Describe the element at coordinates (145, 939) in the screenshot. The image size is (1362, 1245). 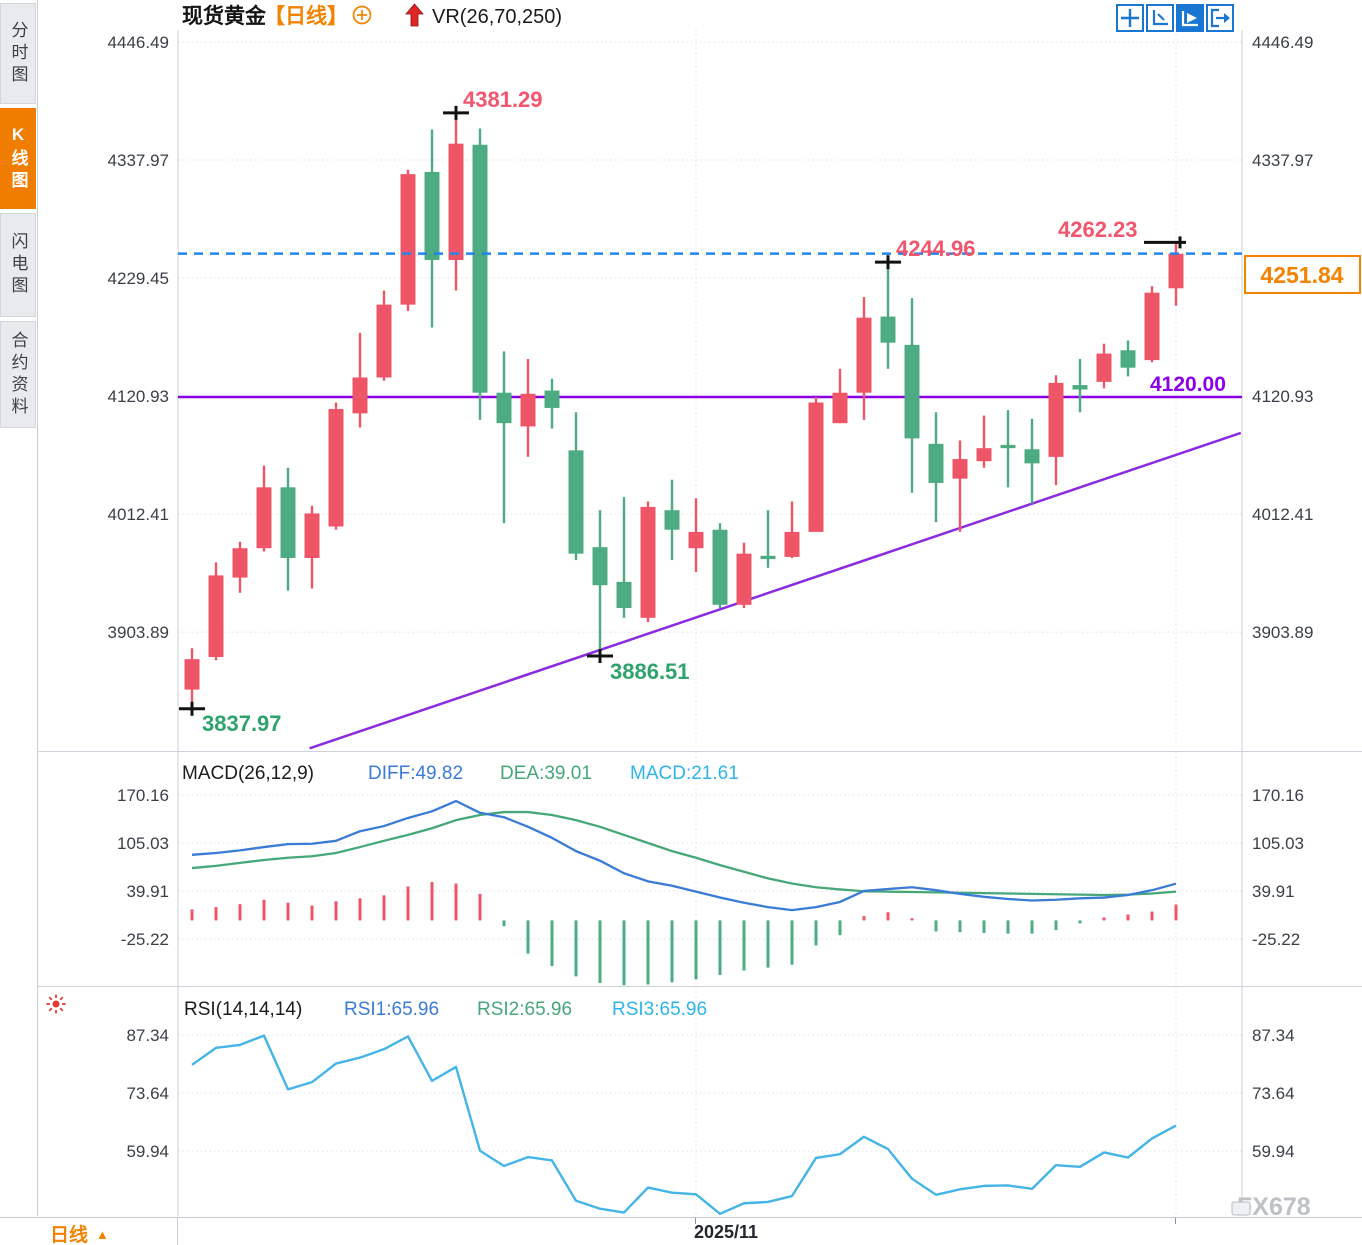
I see `macd-axis-label-left: -25.22` at that location.